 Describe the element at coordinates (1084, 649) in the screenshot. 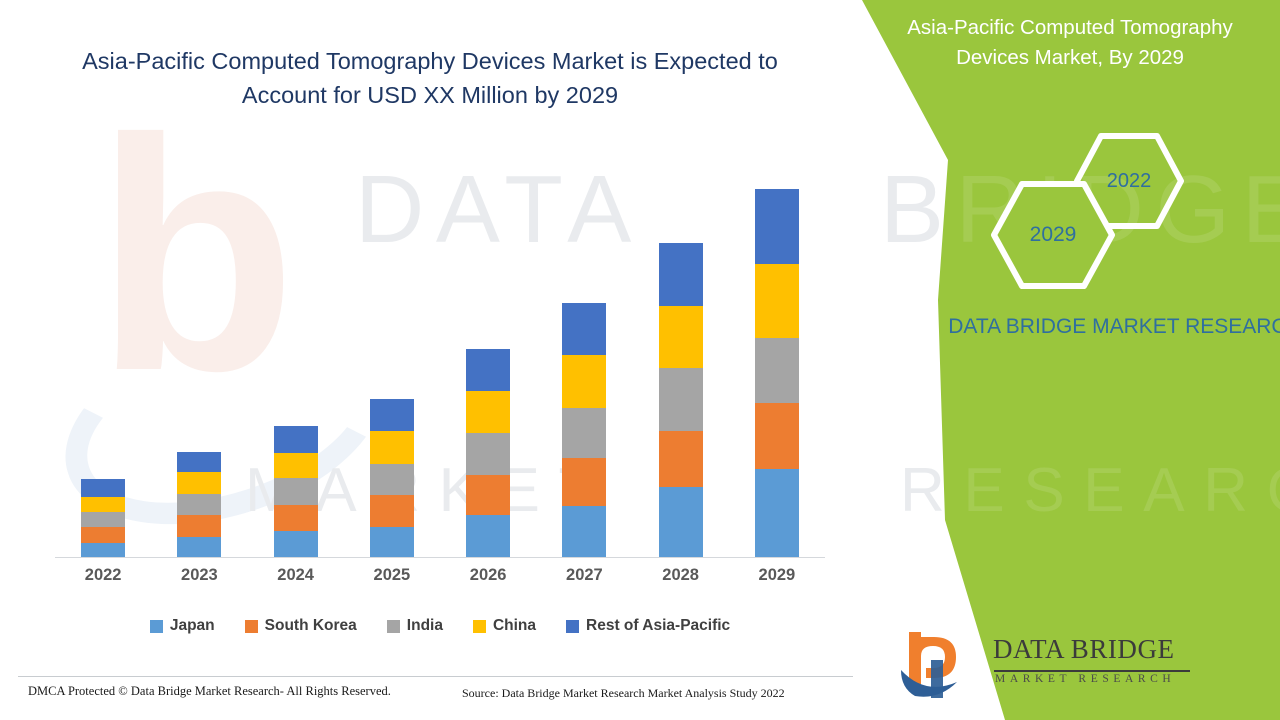

I see `logo-wordmark: DATA BRIDGE` at that location.